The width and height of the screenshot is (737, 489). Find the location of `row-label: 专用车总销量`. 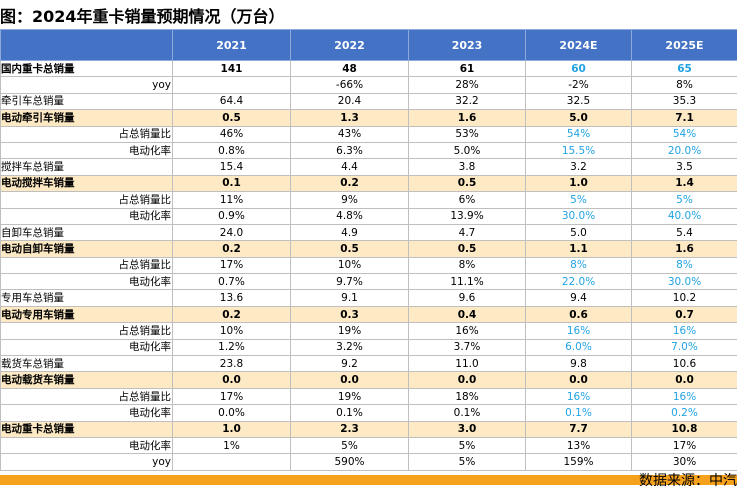

row-label: 专用车总销量 is located at coordinates (87, 298).